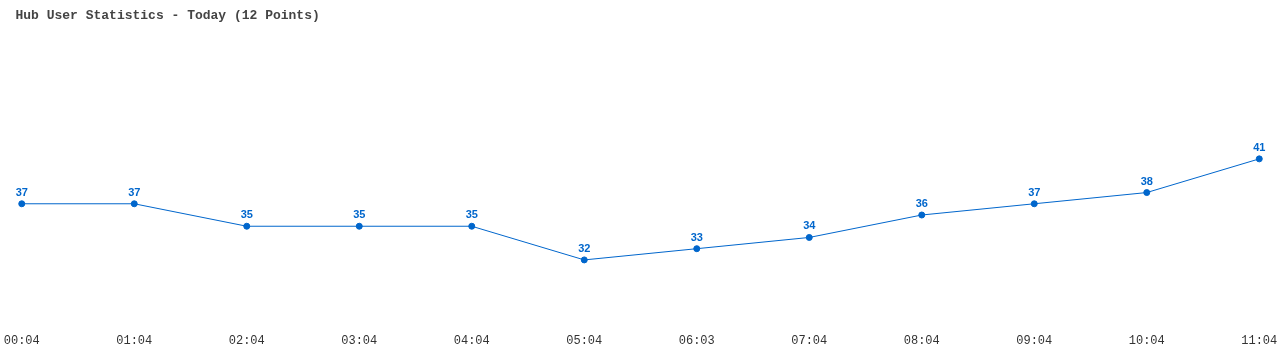 The height and width of the screenshot is (350, 1280). Describe the element at coordinates (246, 340) in the screenshot. I see `x-tick-label: 02:04` at that location.